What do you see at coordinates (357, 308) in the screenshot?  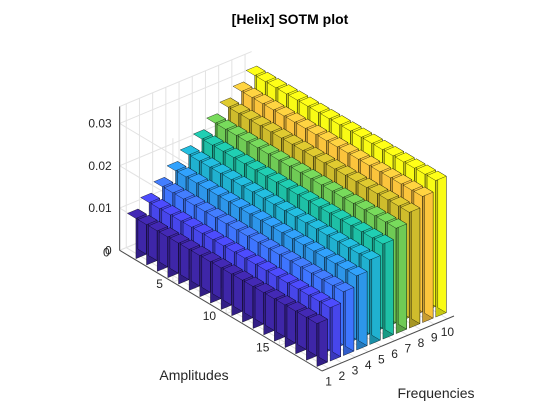 I see `bar-f4-a18` at bounding box center [357, 308].